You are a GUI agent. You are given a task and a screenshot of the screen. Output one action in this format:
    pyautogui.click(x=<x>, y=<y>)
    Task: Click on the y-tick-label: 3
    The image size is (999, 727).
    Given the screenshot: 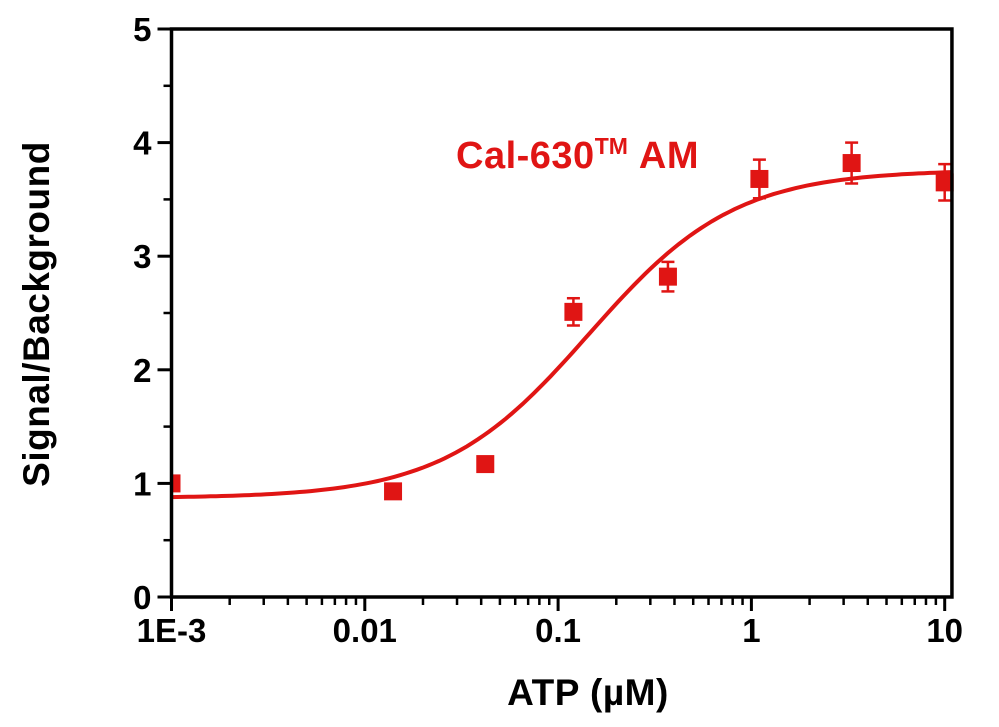 What is the action you would take?
    pyautogui.click(x=142, y=256)
    